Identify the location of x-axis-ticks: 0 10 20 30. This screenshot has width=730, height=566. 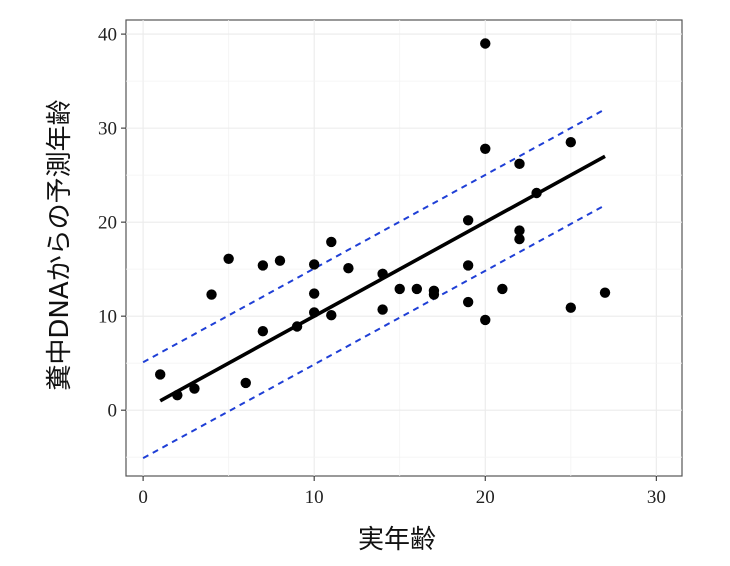
(402, 492).